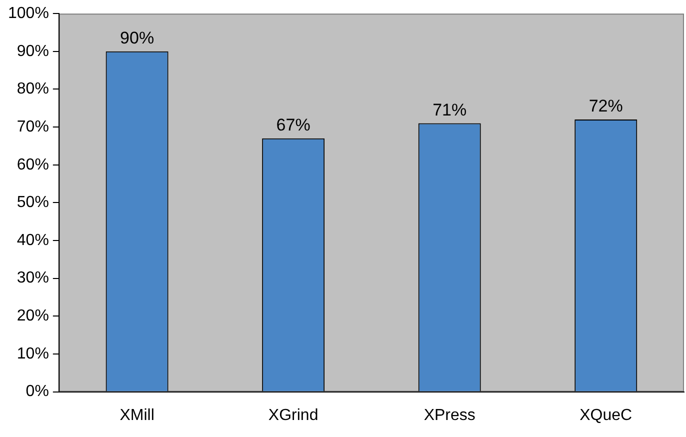 The image size is (686, 437). I want to click on y-tick-label: 30%, so click(32, 278).